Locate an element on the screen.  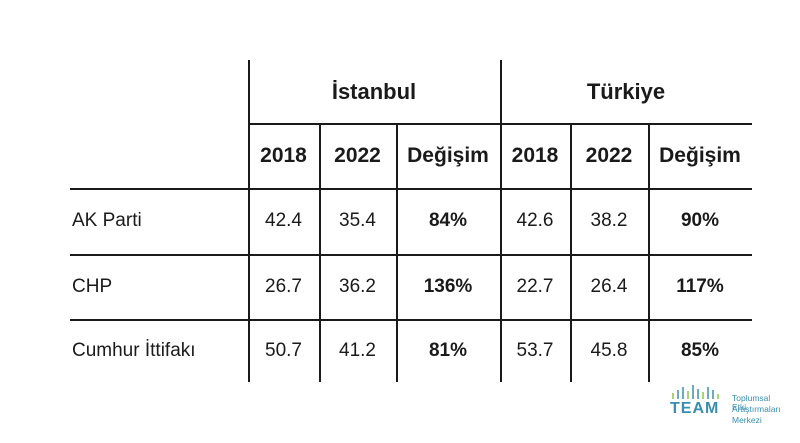
value-cell: 42.6 is located at coordinates (535, 220).